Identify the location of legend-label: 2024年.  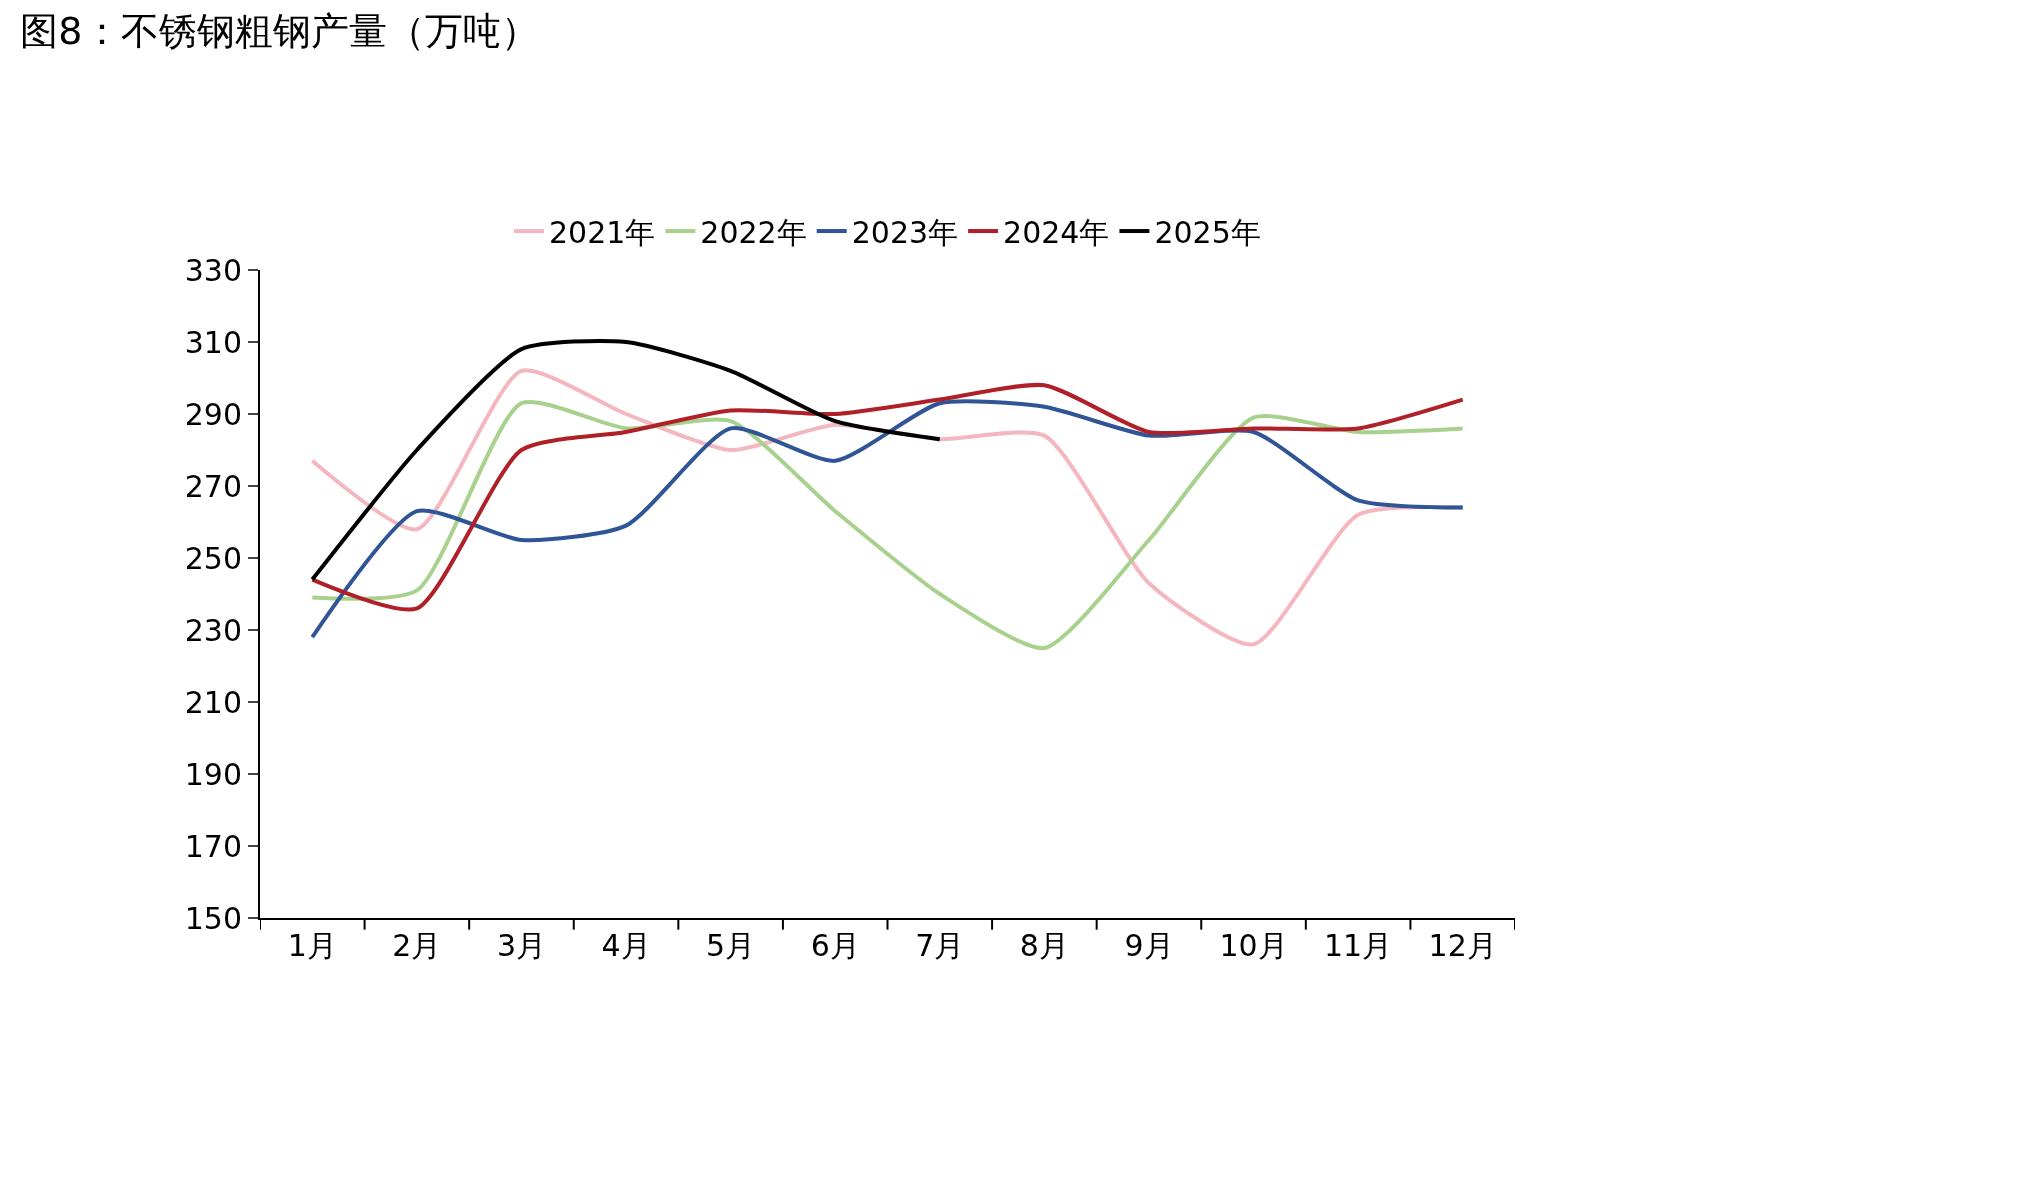
(1056, 232).